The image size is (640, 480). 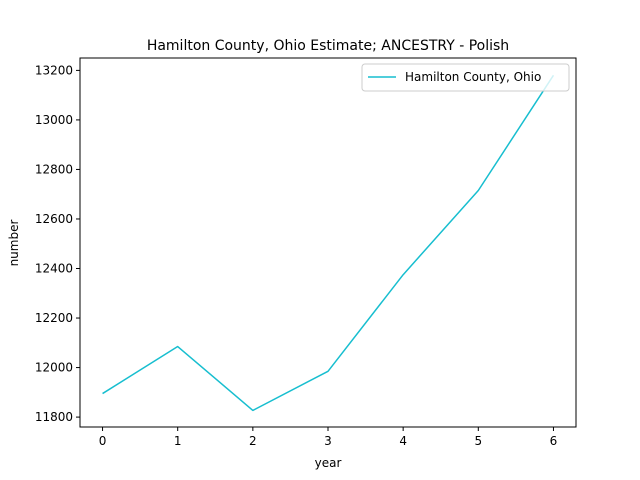 I want to click on y-tick-label: 12200, so click(x=54, y=318).